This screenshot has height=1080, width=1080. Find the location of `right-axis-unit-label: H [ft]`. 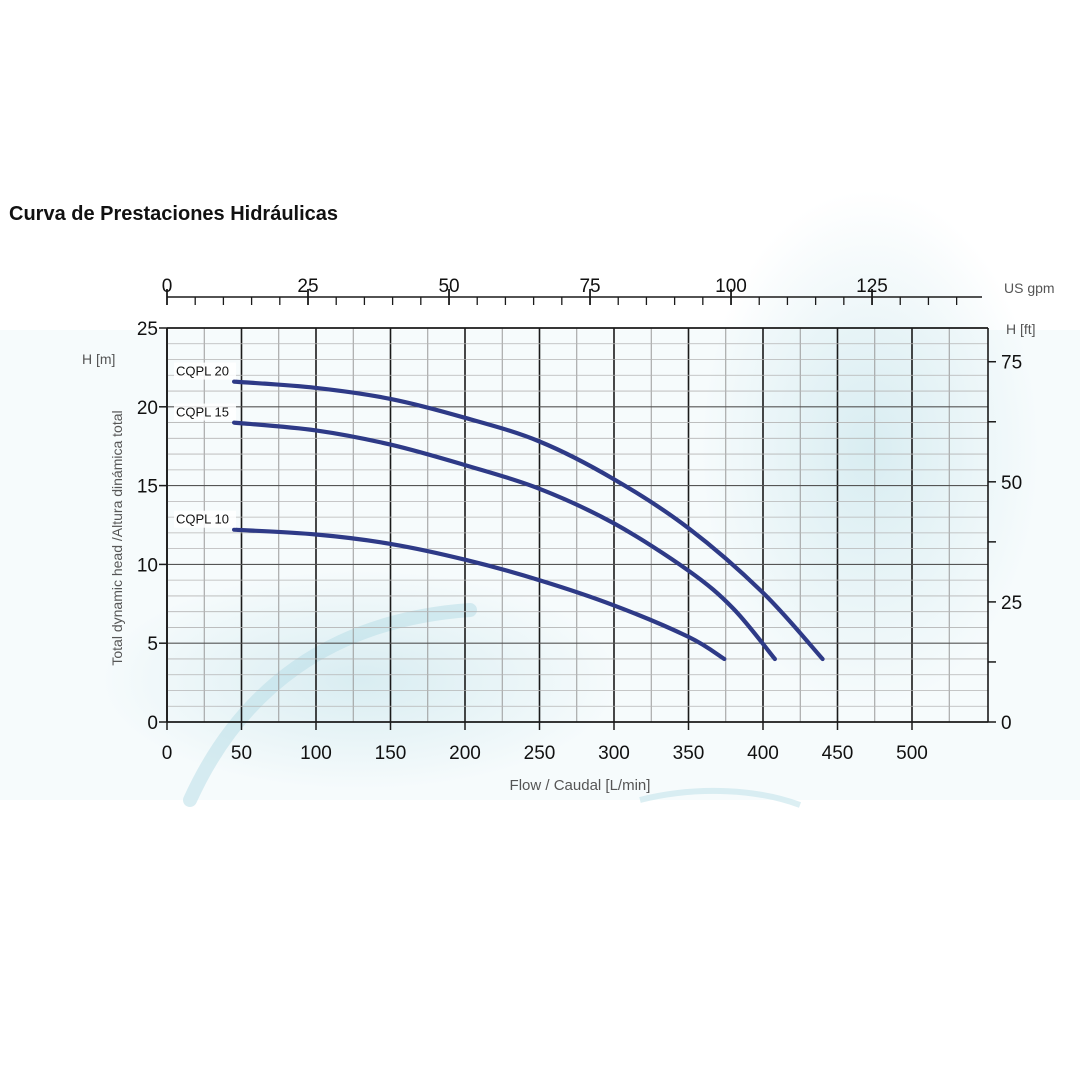

right-axis-unit-label: H [ft] is located at coordinates (1021, 329).